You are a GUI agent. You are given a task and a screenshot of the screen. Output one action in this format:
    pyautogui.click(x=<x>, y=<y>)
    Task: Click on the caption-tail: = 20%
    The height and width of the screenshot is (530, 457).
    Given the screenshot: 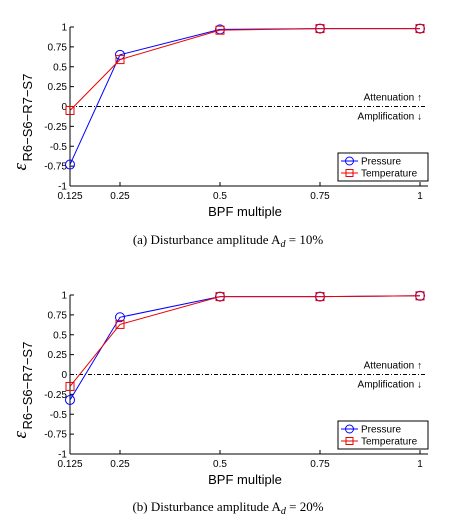 What is the action you would take?
    pyautogui.click(x=305, y=506)
    